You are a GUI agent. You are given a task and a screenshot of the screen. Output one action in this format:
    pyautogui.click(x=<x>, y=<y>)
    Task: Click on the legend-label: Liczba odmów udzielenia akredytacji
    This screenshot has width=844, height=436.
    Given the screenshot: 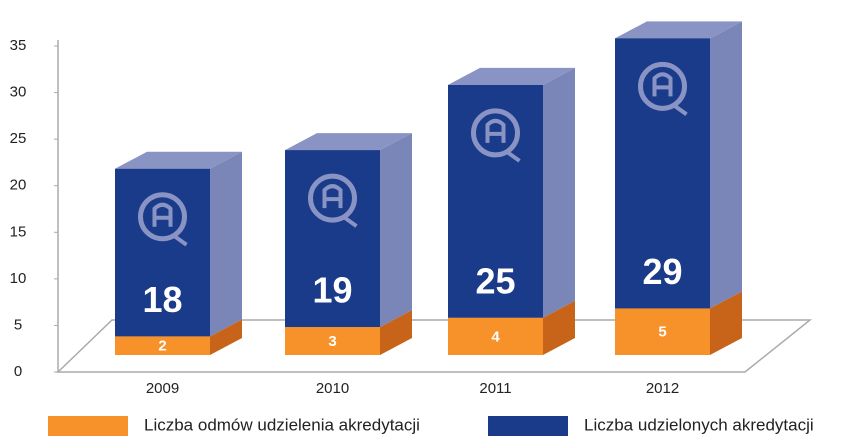 What is the action you would take?
    pyautogui.click(x=282, y=424)
    